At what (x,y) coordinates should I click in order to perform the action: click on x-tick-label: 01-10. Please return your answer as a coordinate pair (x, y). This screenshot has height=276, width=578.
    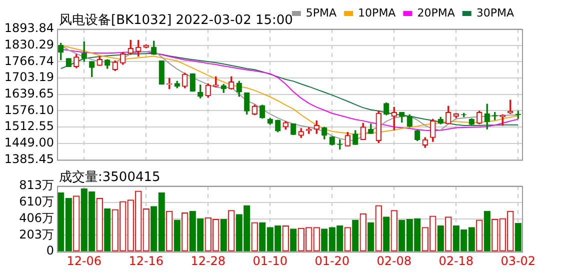
    Looking at the image, I should click on (270, 261).